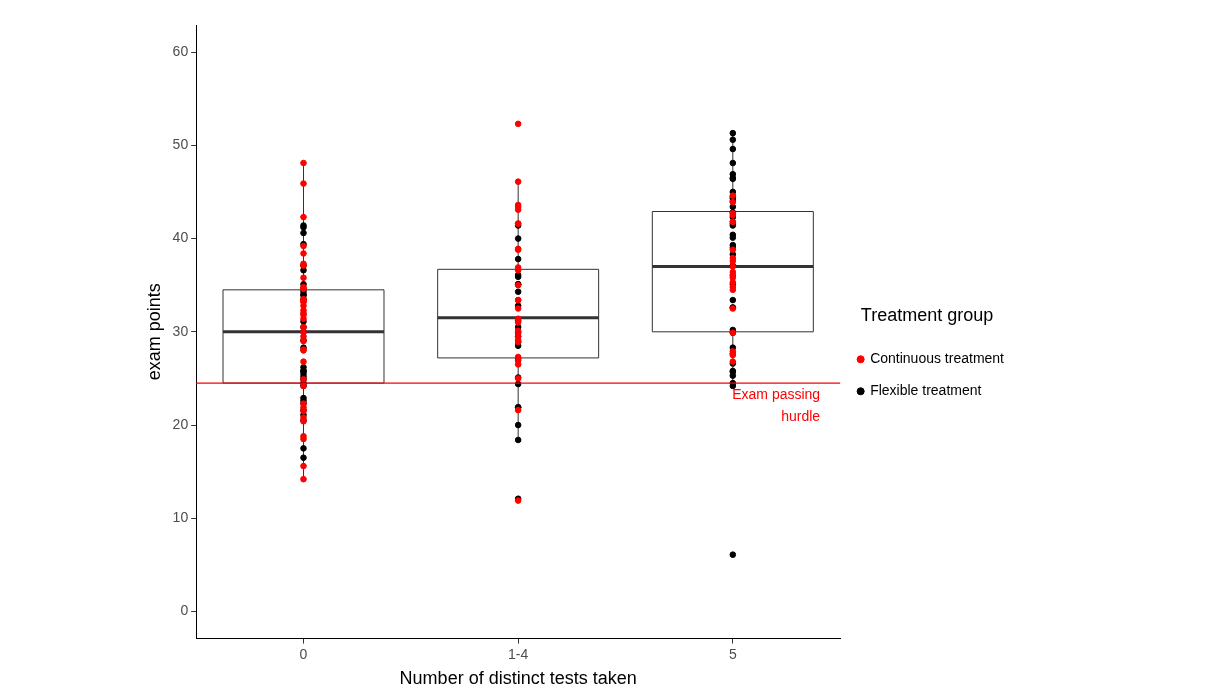 The height and width of the screenshot is (700, 1214). Describe the element at coordinates (180, 50) in the screenshot. I see `y-tick-label: 60` at that location.